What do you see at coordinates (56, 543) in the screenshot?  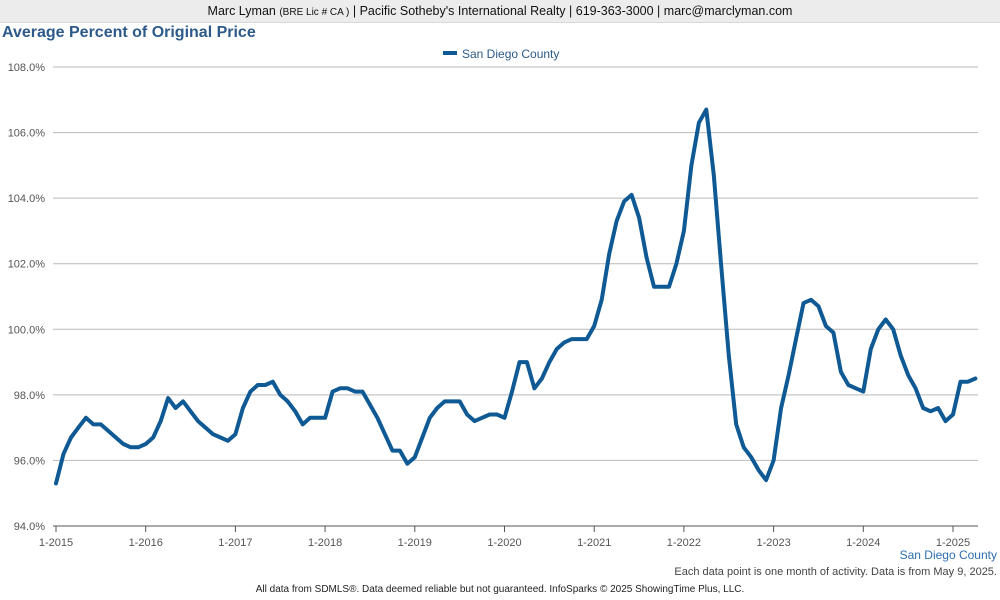 I see `x-tick-label: 1-2015` at bounding box center [56, 543].